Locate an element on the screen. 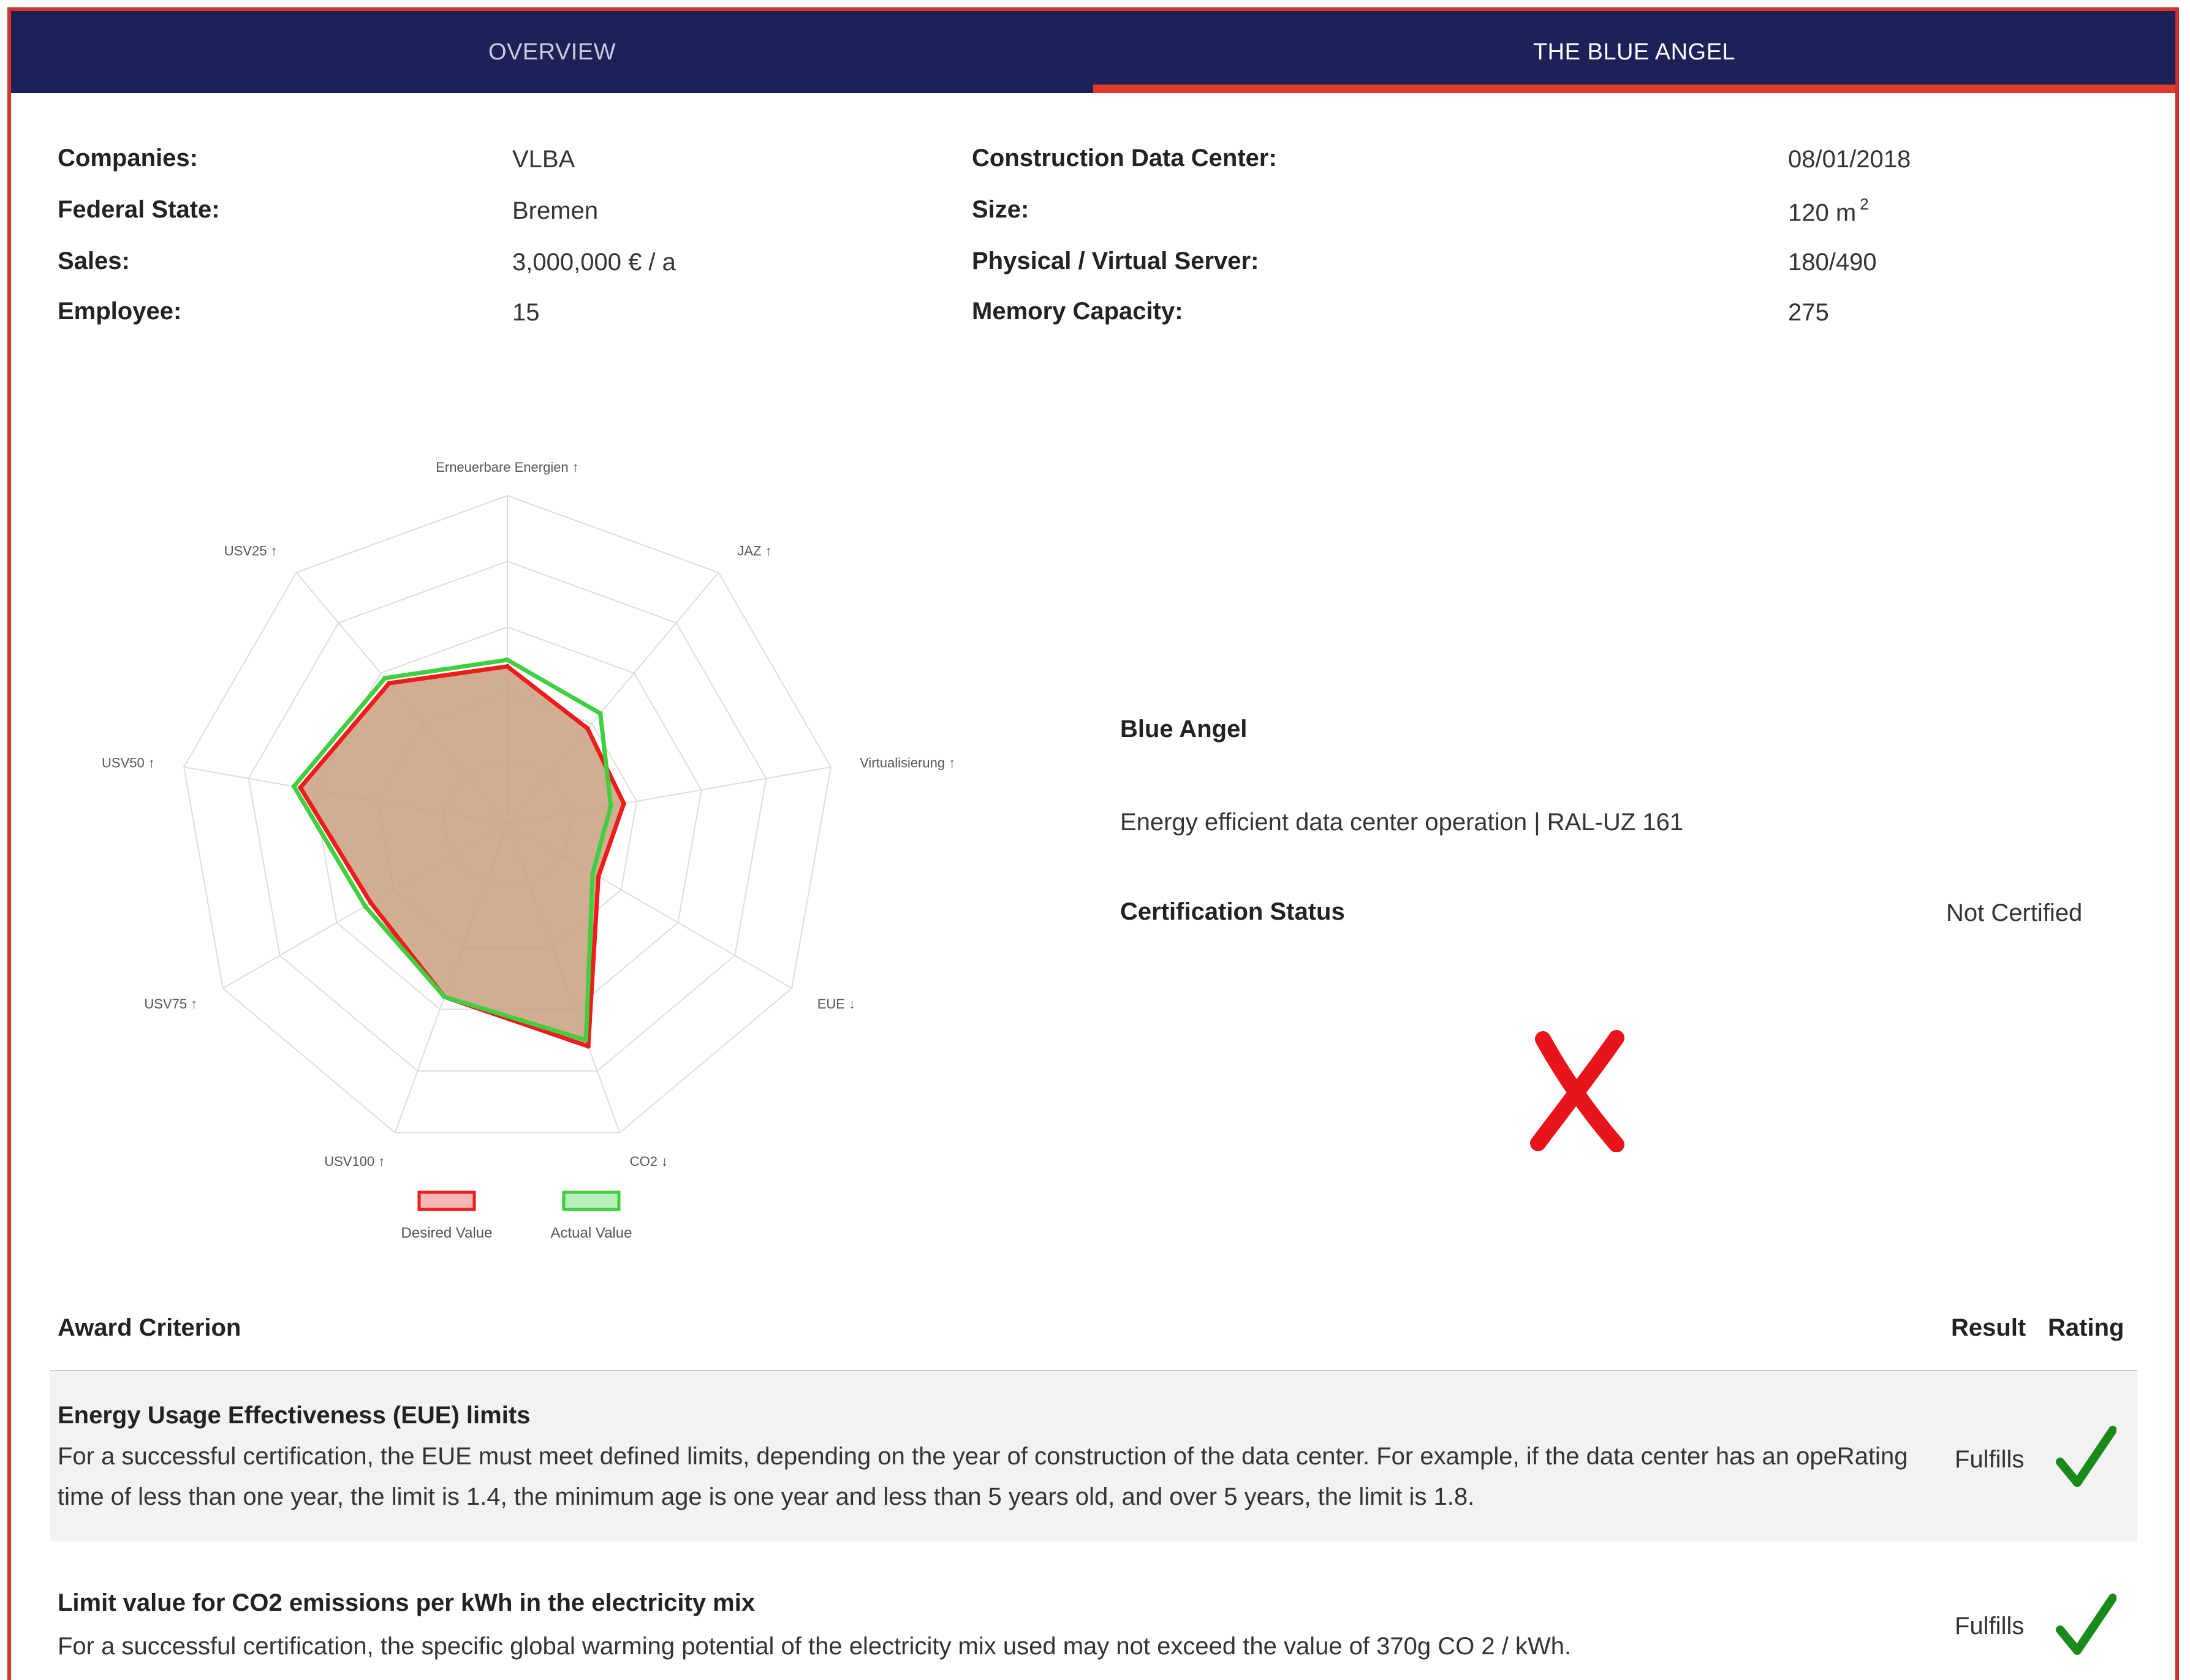  table-divider is located at coordinates (1093, 1370).